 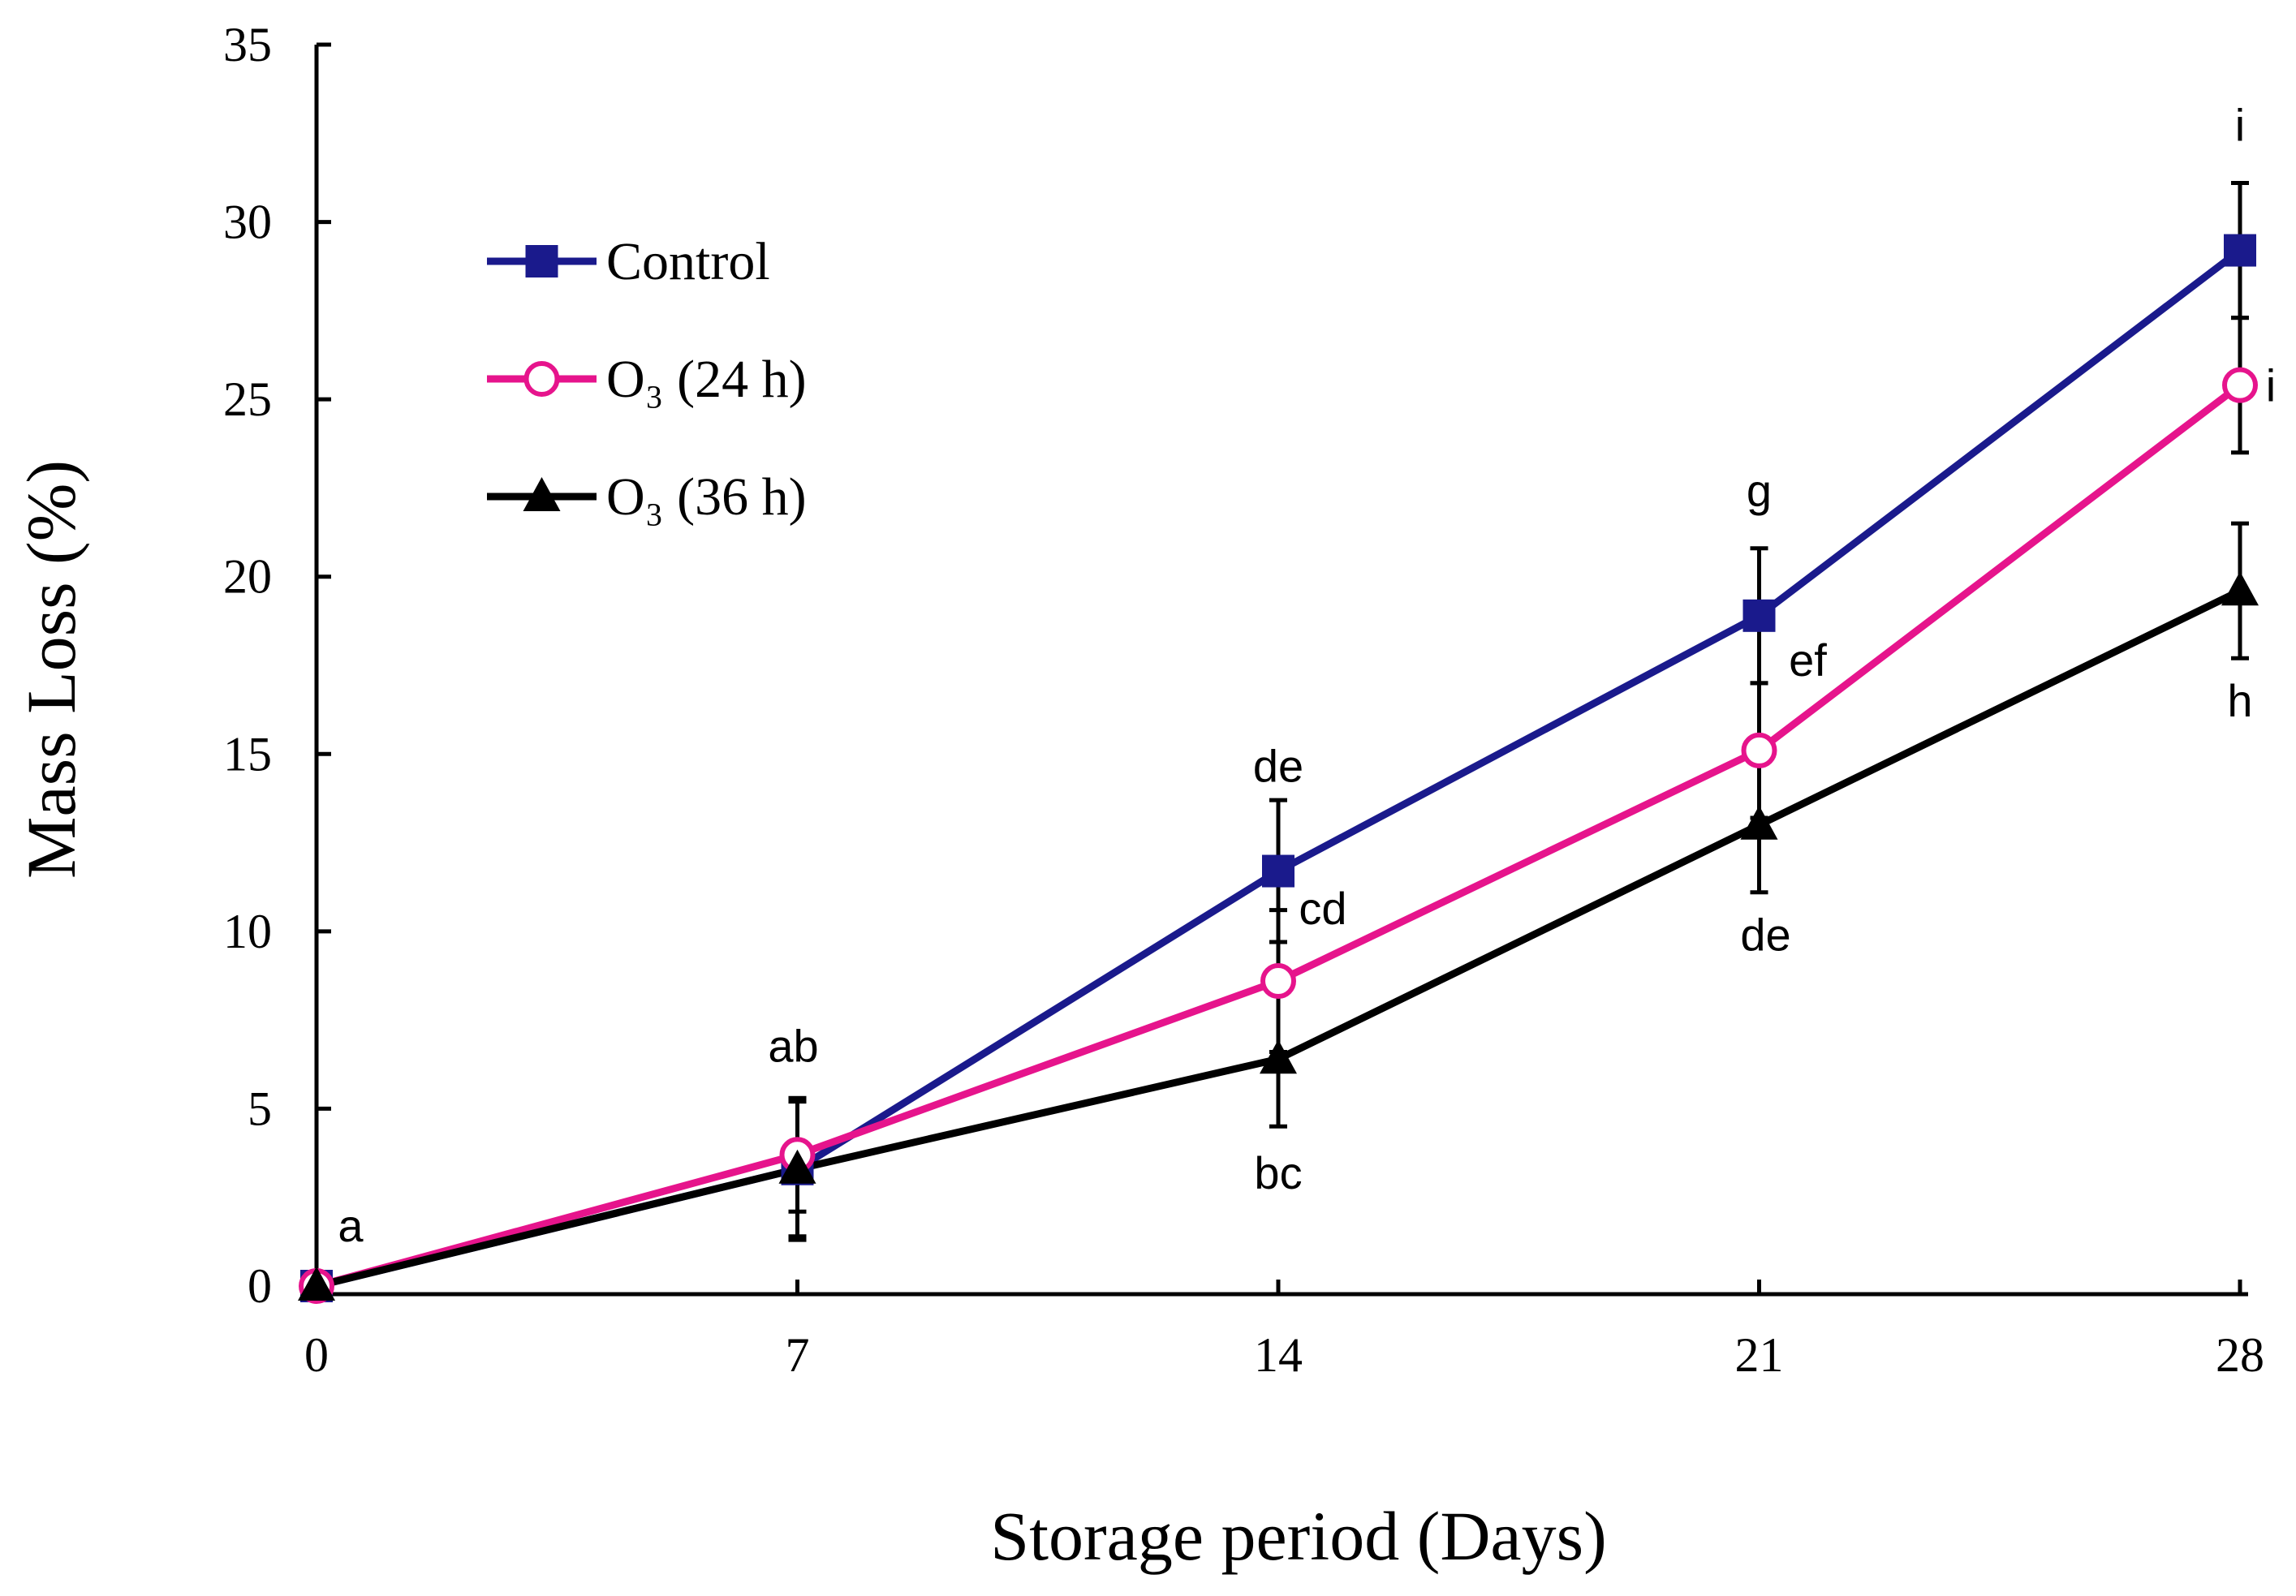 I want to click on significance-label: h, so click(x=2240, y=700).